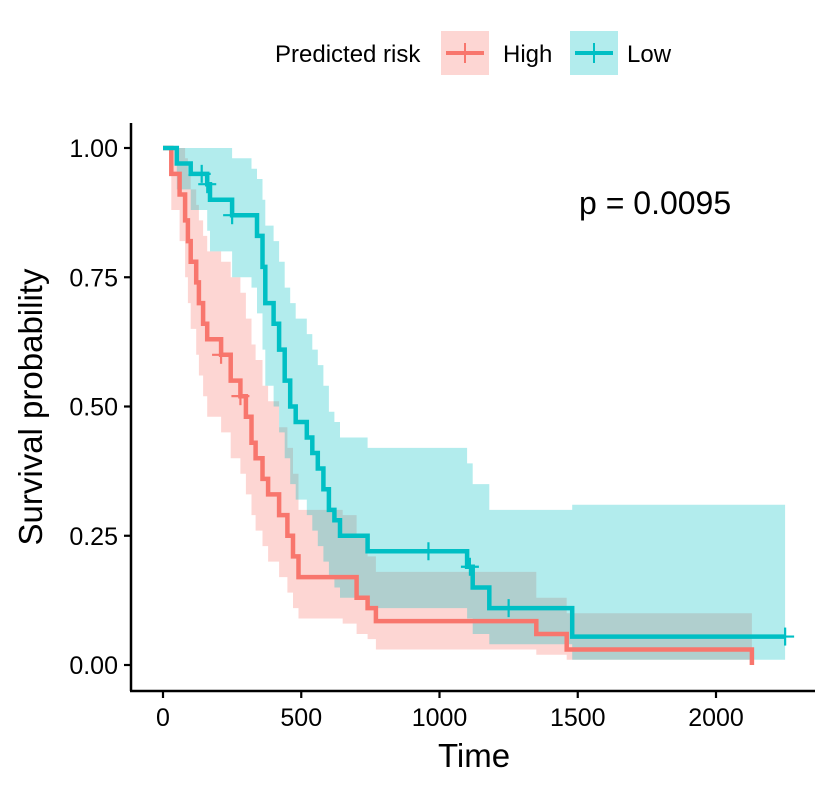 This screenshot has width=830, height=792. What do you see at coordinates (348, 54) in the screenshot?
I see `legend-title: Predicted risk` at bounding box center [348, 54].